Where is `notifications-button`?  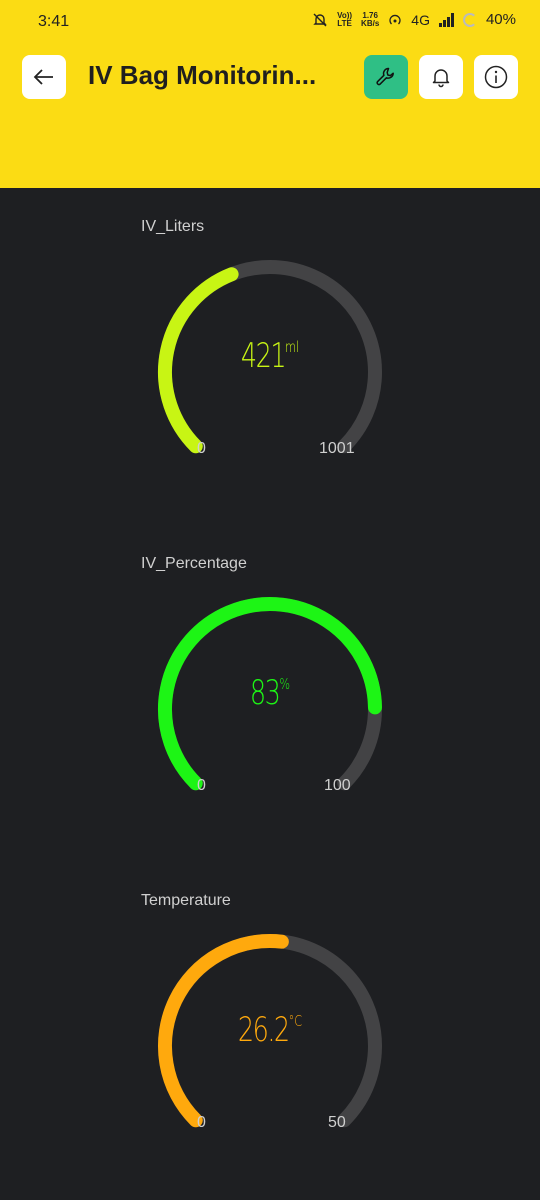
notifications-button is located at coordinates (441, 77).